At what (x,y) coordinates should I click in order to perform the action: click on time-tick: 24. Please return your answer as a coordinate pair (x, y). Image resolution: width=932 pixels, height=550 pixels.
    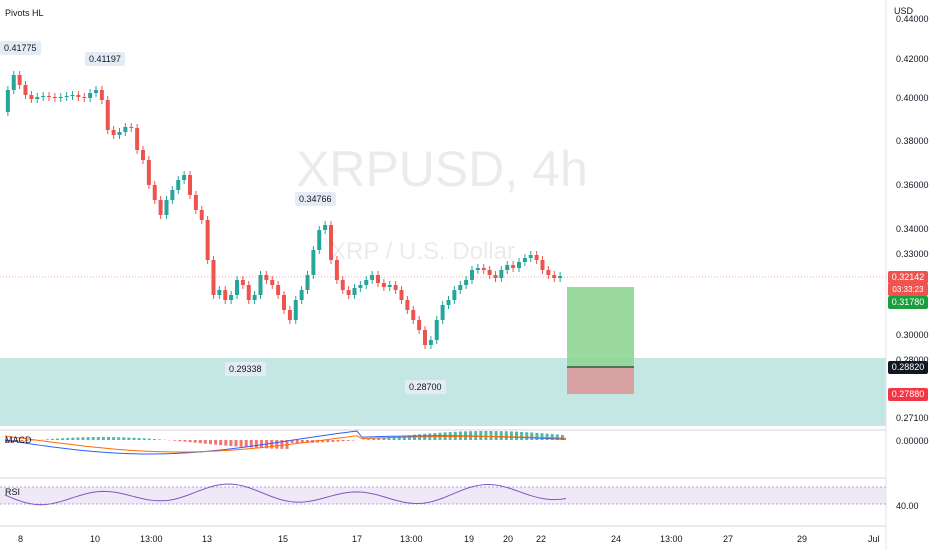
    Looking at the image, I should click on (616, 539).